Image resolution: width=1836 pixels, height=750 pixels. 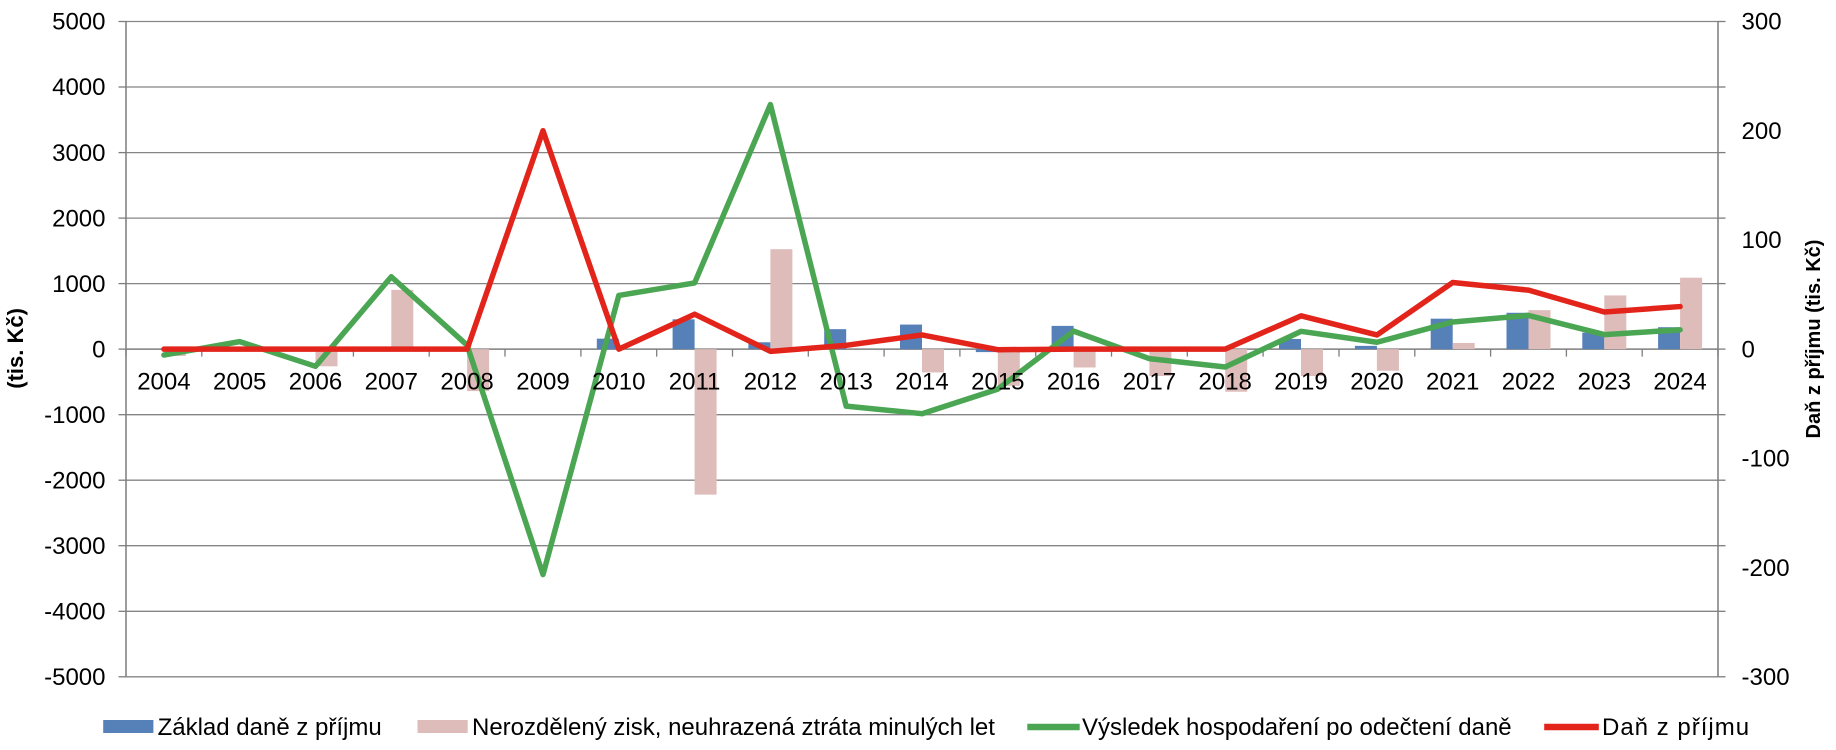 What do you see at coordinates (78, 153) in the screenshot?
I see `svg-text: 3000` at bounding box center [78, 153].